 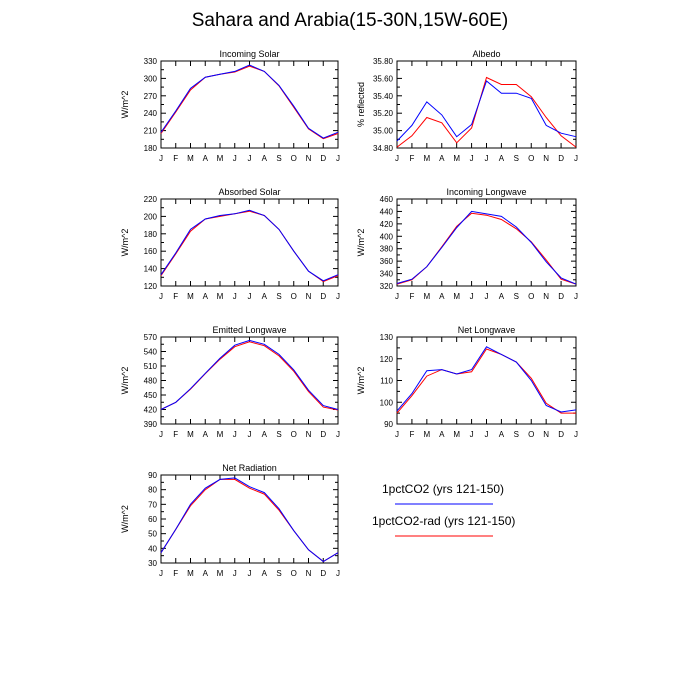 I want to click on chart-absorbed-solar-xtick-label: F, so click(x=175, y=296).